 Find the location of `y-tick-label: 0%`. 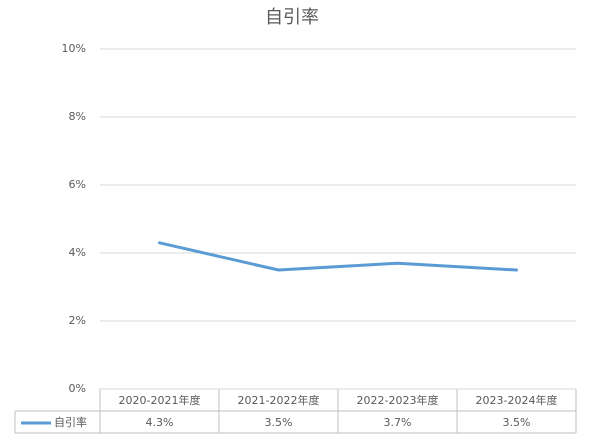

y-tick-label: 0% is located at coordinates (77, 388).